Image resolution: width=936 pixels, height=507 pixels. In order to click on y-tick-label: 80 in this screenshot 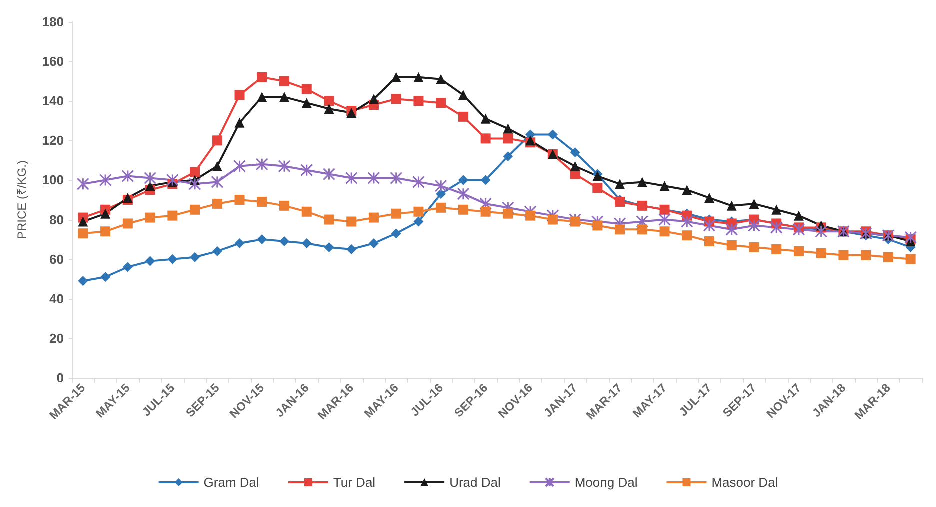, I will do `click(57, 220)`.